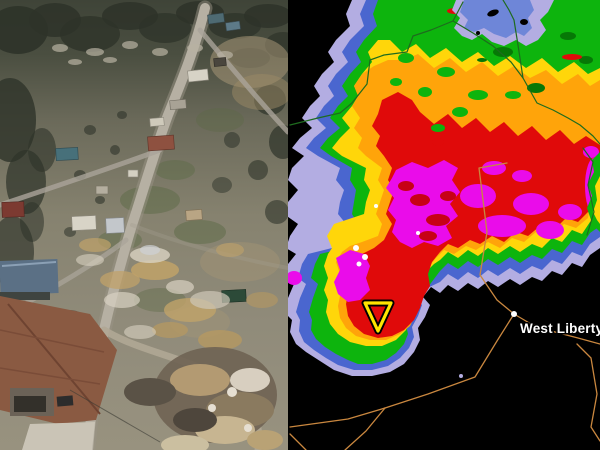 The height and width of the screenshot is (450, 600). I want to click on car, so click(65, 401).